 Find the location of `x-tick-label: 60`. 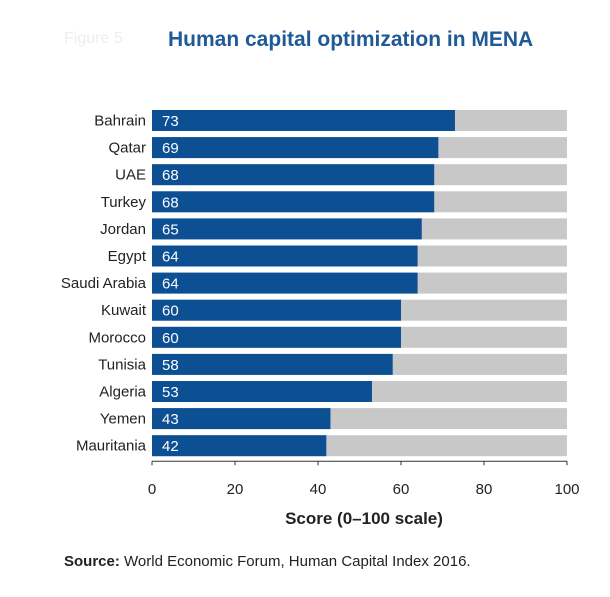

x-tick-label: 60 is located at coordinates (401, 489).